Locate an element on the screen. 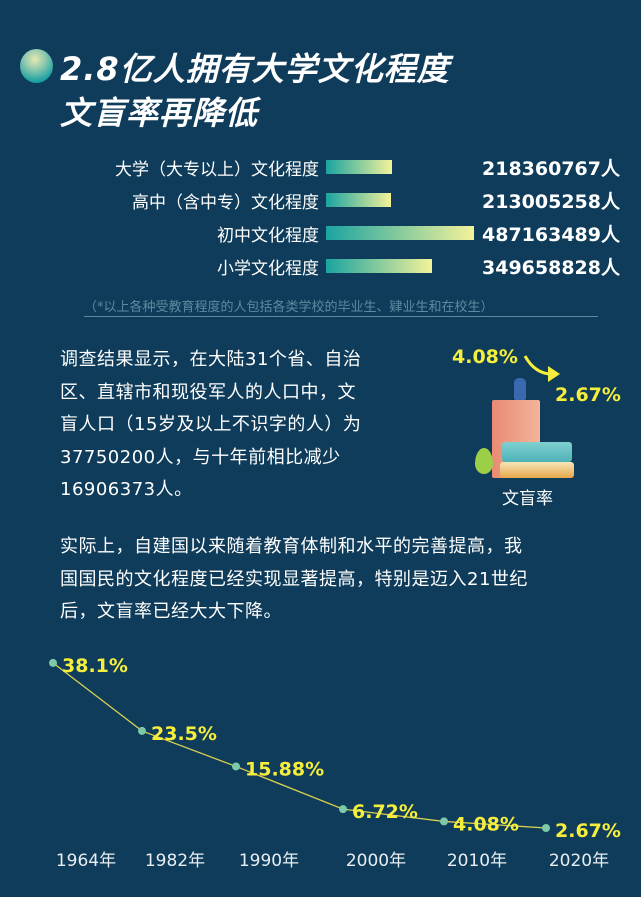 The width and height of the screenshot is (641, 897). title-orb-icon is located at coordinates (36, 66).